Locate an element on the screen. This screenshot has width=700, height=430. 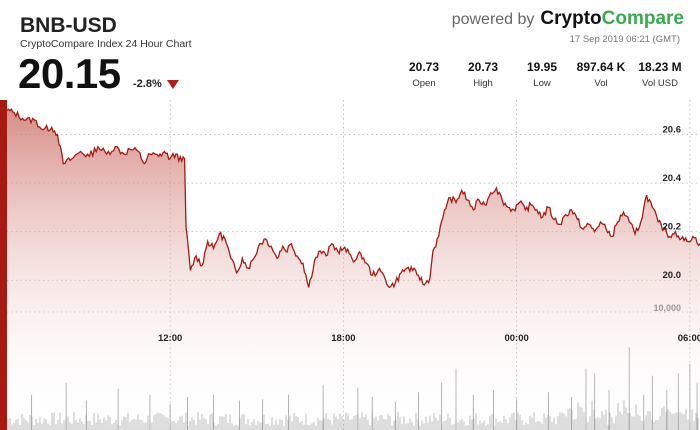
pair-title: BNB-USD is located at coordinates (68, 25).